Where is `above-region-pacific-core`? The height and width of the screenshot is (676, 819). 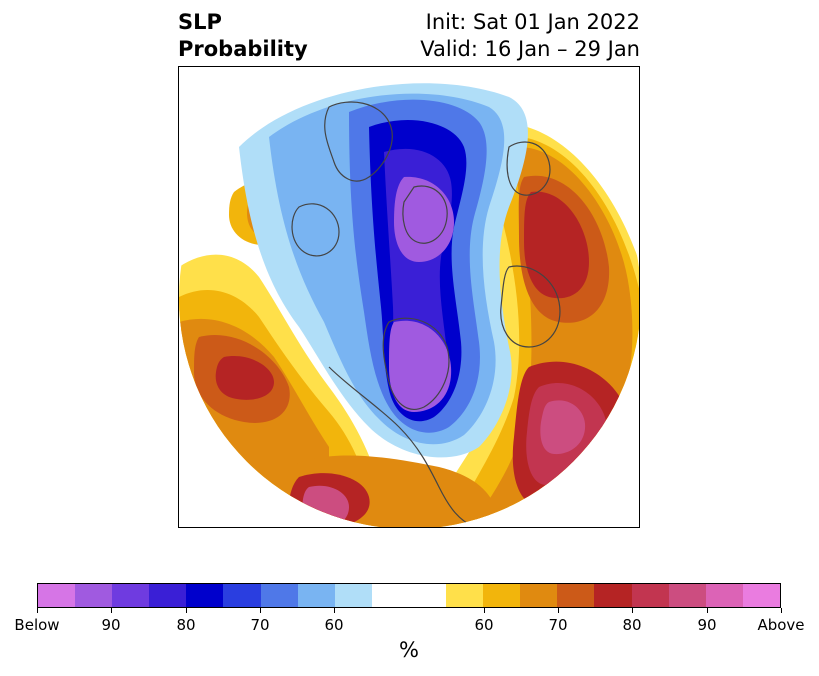 above-region-pacific-core is located at coordinates (563, 427).